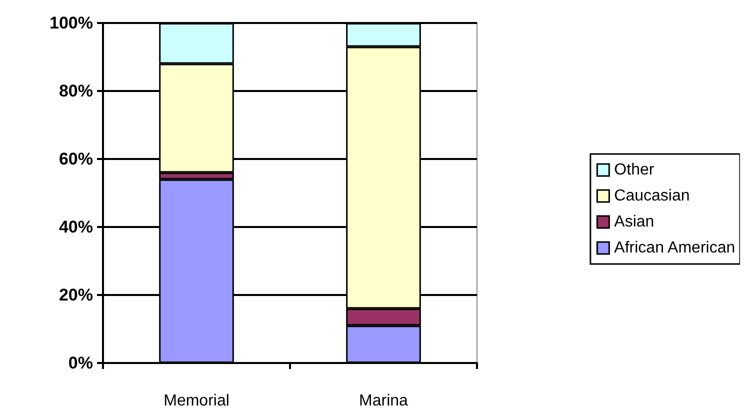 This screenshot has height=418, width=748. What do you see at coordinates (652, 196) in the screenshot?
I see `legend-label: Caucasian` at bounding box center [652, 196].